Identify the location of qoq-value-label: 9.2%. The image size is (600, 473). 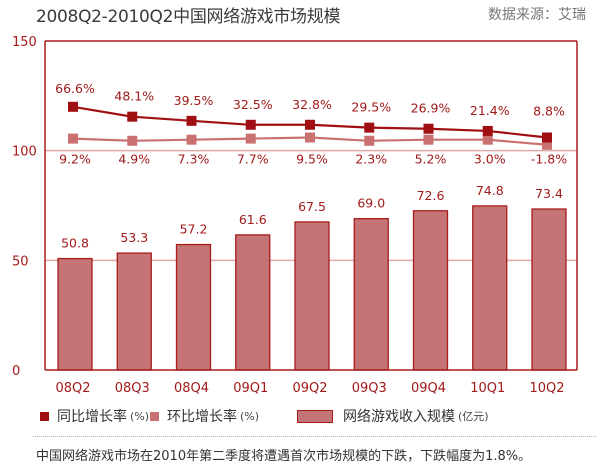
(75, 159).